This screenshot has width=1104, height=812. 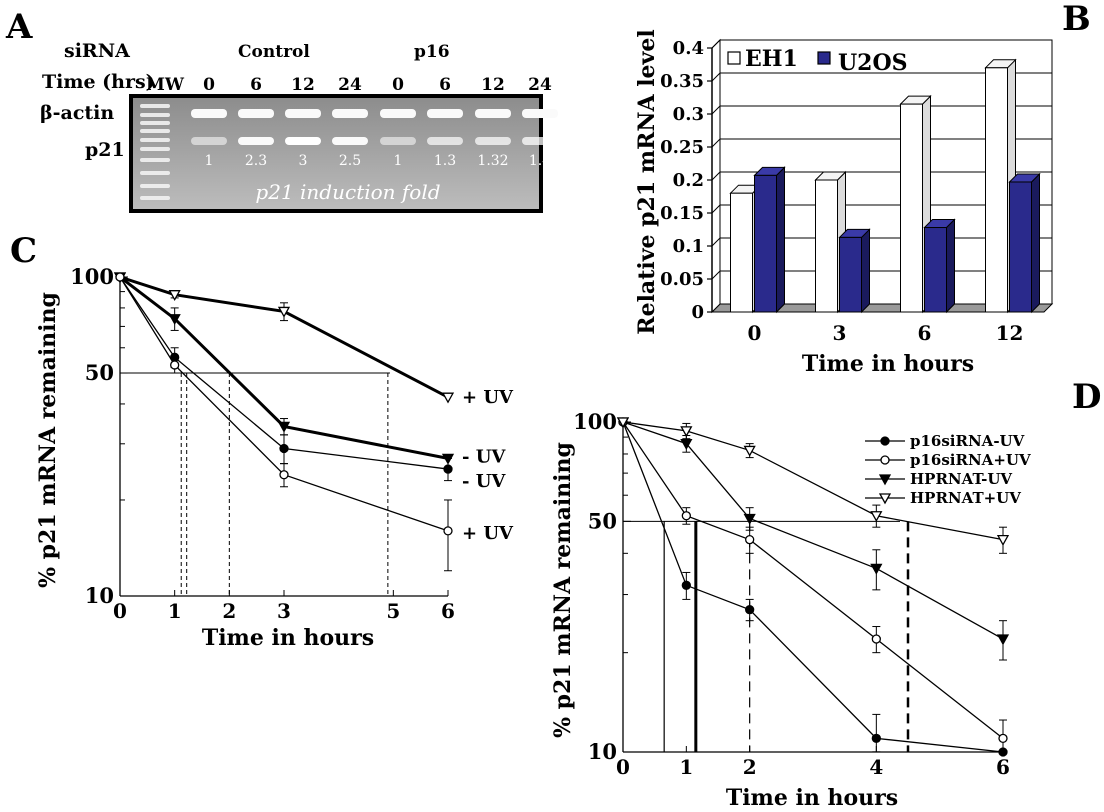 What do you see at coordinates (19, 27) in the screenshot?
I see `panel-a-letter: A` at bounding box center [19, 27].